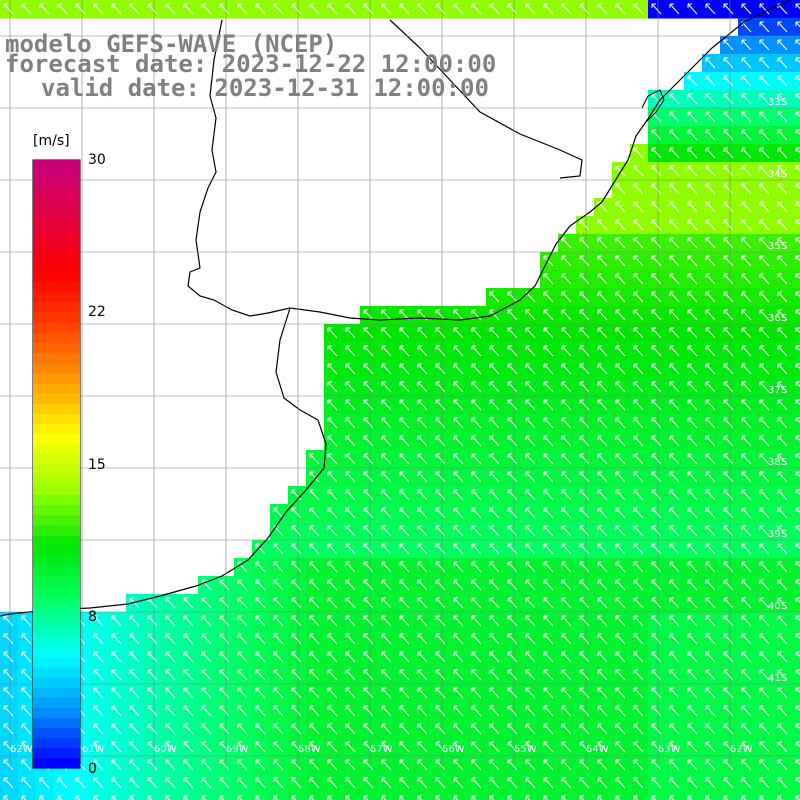 The height and width of the screenshot is (800, 800). Describe the element at coordinates (778, 102) in the screenshot. I see `lat-label-33s: 33S` at that location.